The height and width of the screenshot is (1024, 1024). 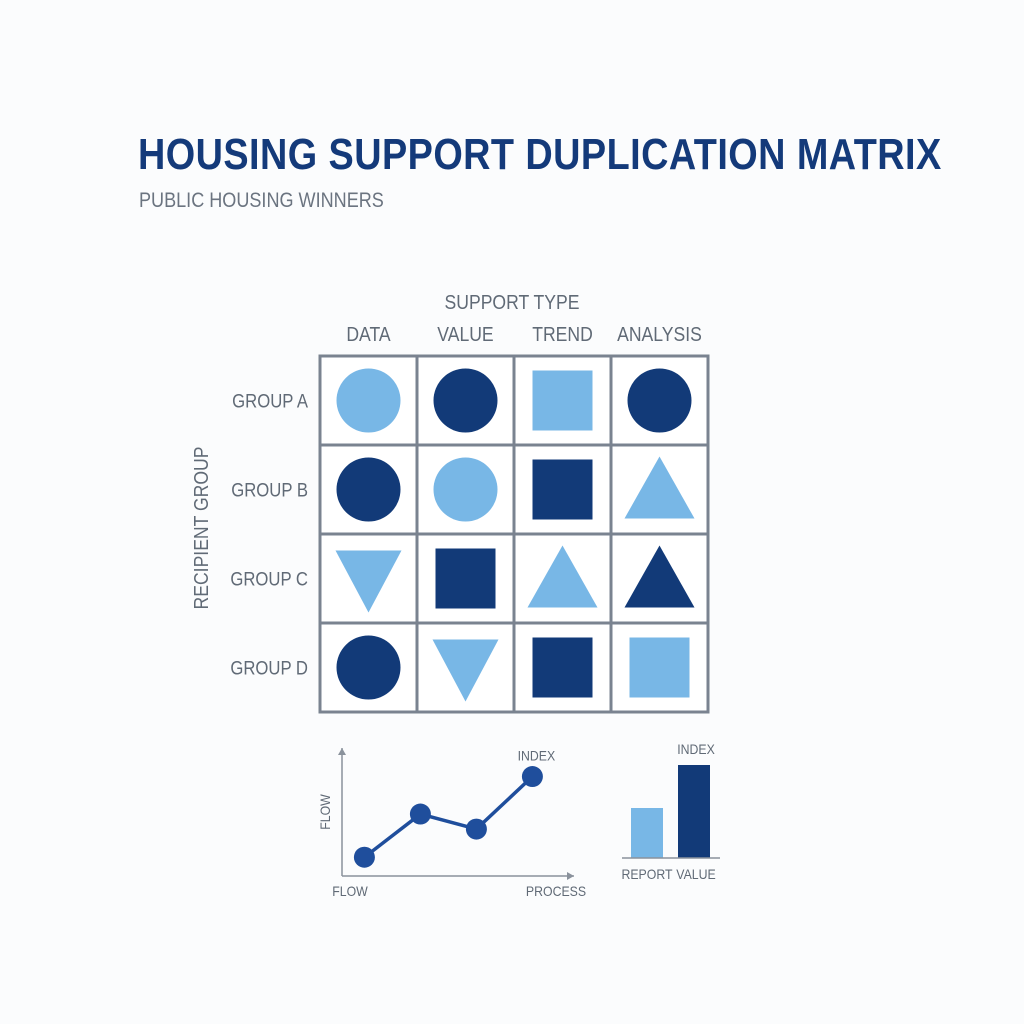 What do you see at coordinates (562, 576) in the screenshot?
I see `cell-group-c-trend-triangle-up` at bounding box center [562, 576].